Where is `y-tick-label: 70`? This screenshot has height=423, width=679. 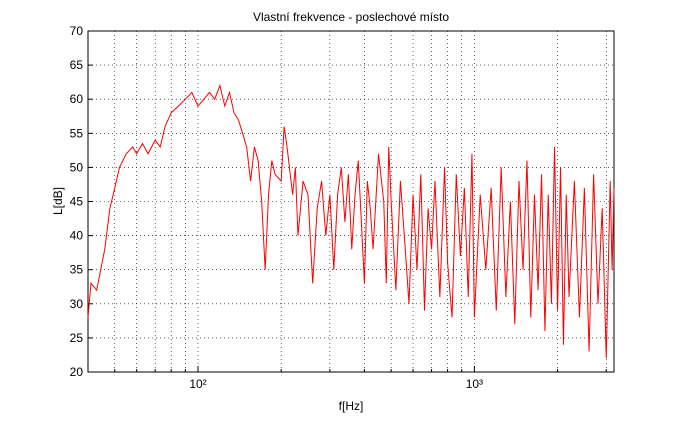 y-tick-label: 70 is located at coordinates (77, 31).